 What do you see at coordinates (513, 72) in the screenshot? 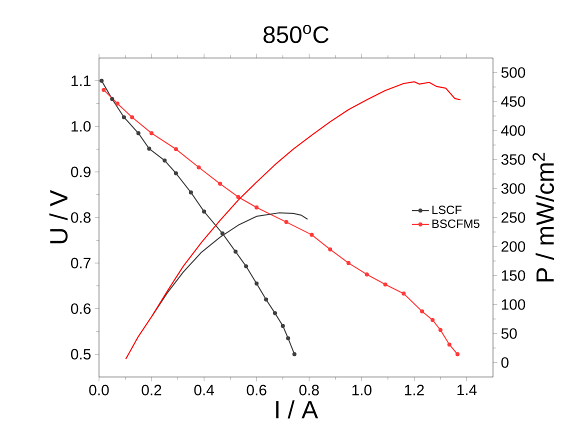
I see `y2-tick-label: 500` at bounding box center [513, 72].